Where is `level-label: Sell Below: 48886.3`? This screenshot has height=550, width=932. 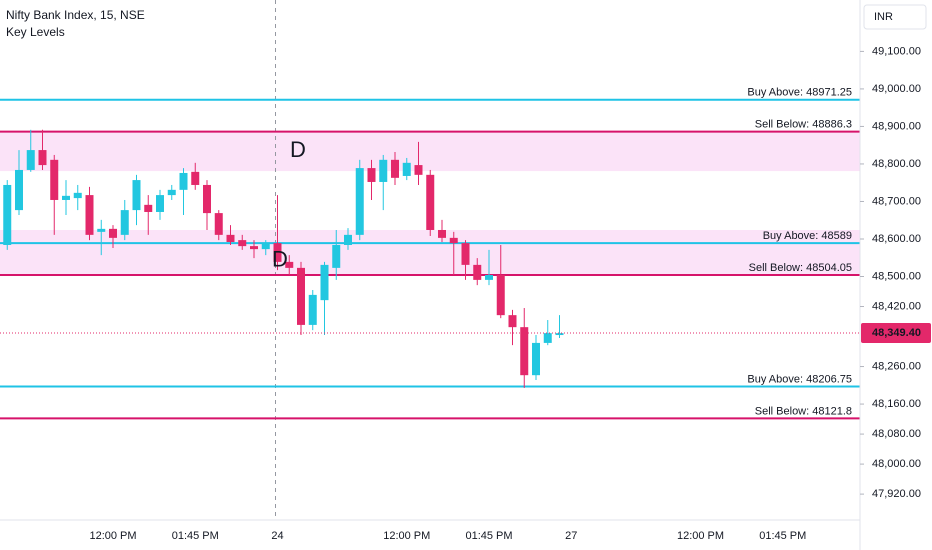
level-label: Sell Below: 48886.3 is located at coordinates (803, 124).